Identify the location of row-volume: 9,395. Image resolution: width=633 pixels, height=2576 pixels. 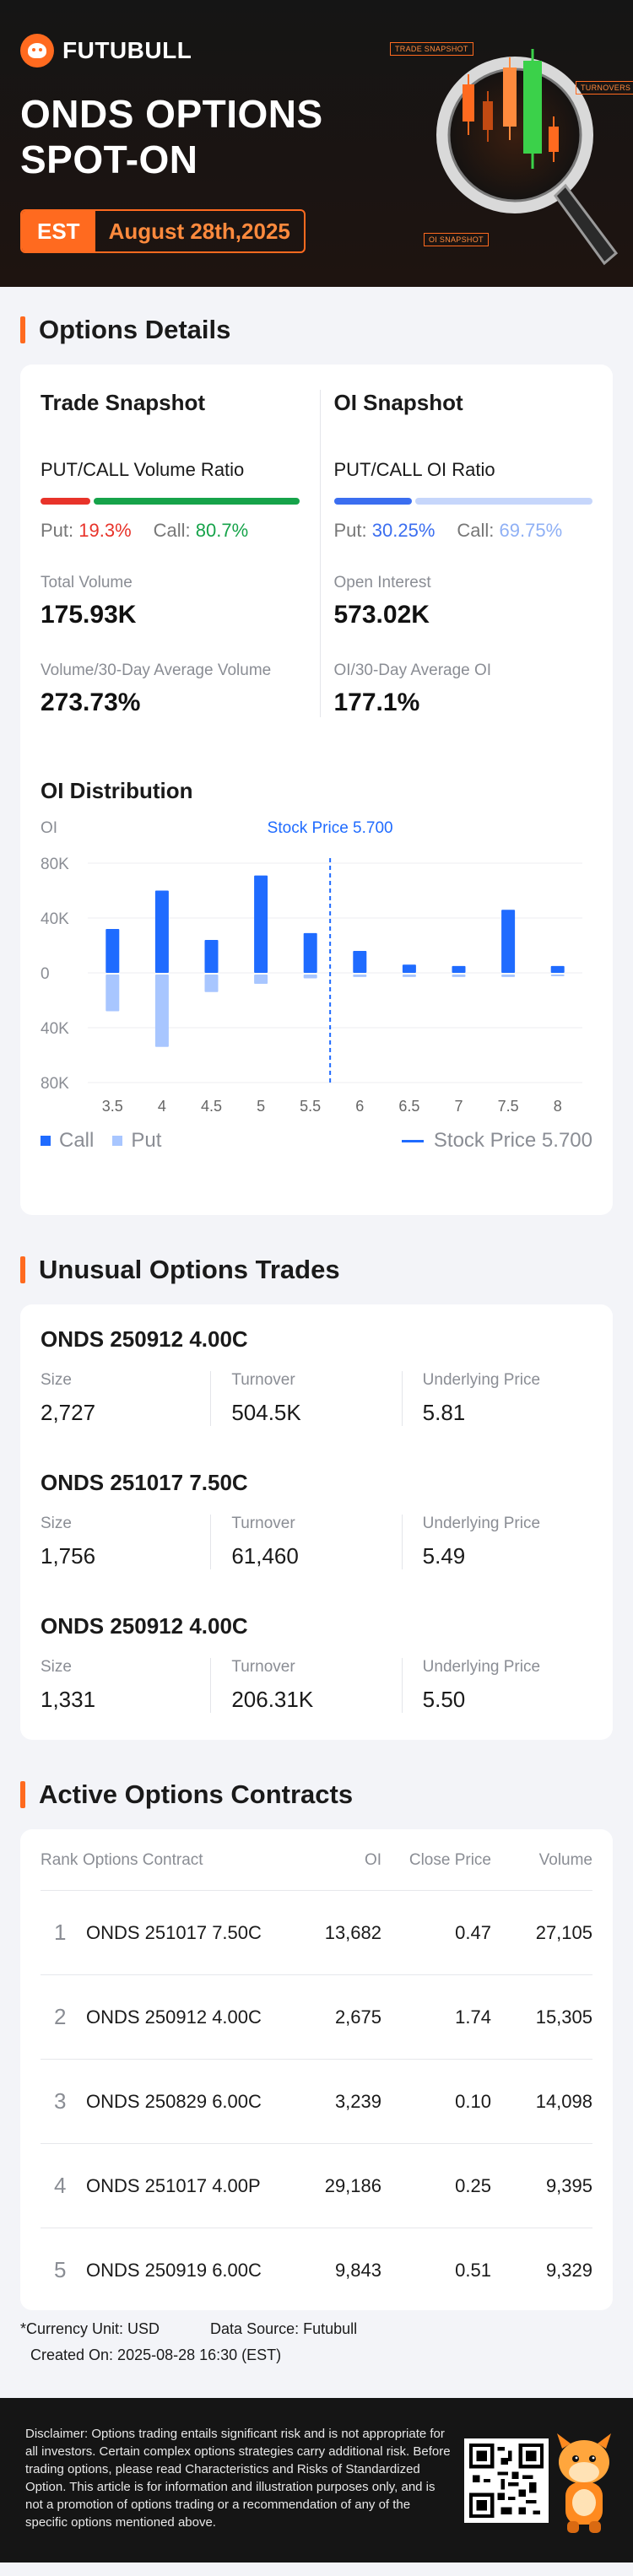
(568, 2185).